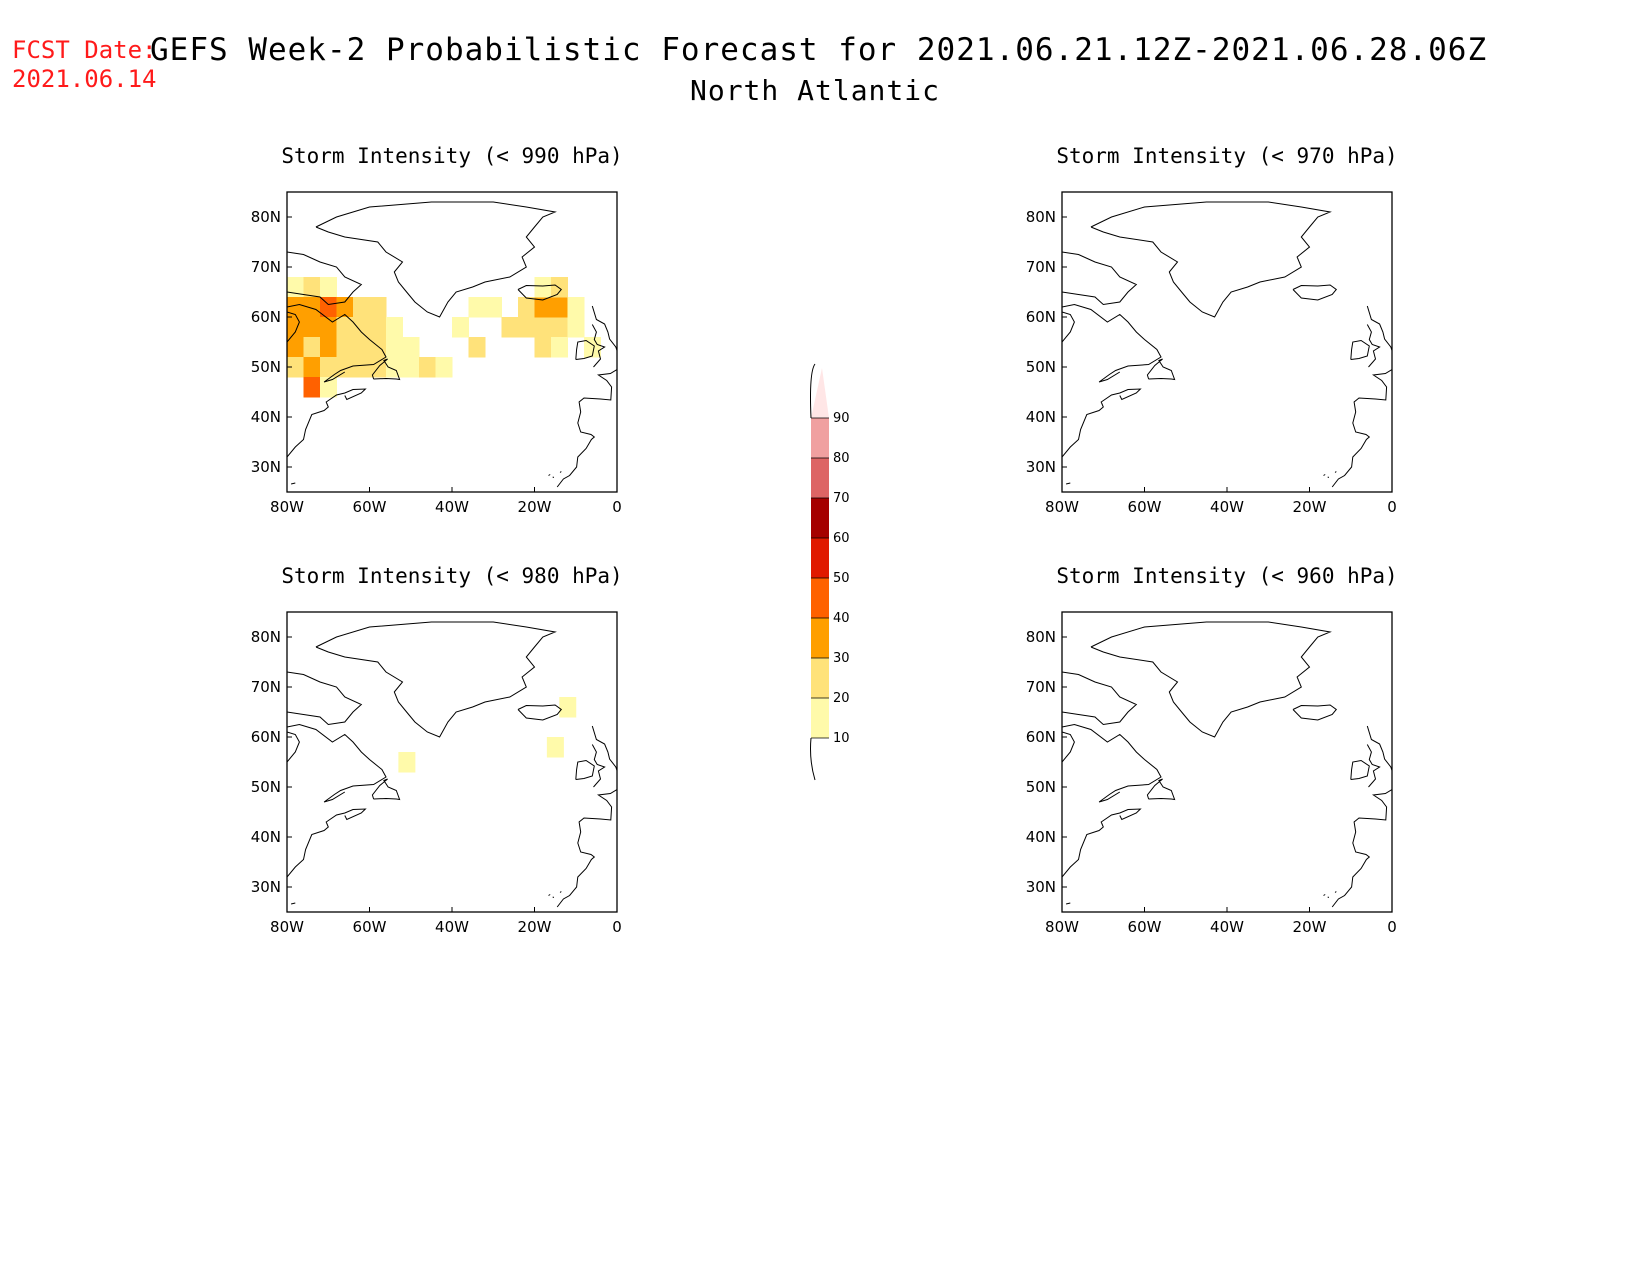 The image size is (1650, 1275). Describe the element at coordinates (820, 759) in the screenshot. I see `colorbar-end` at that location.